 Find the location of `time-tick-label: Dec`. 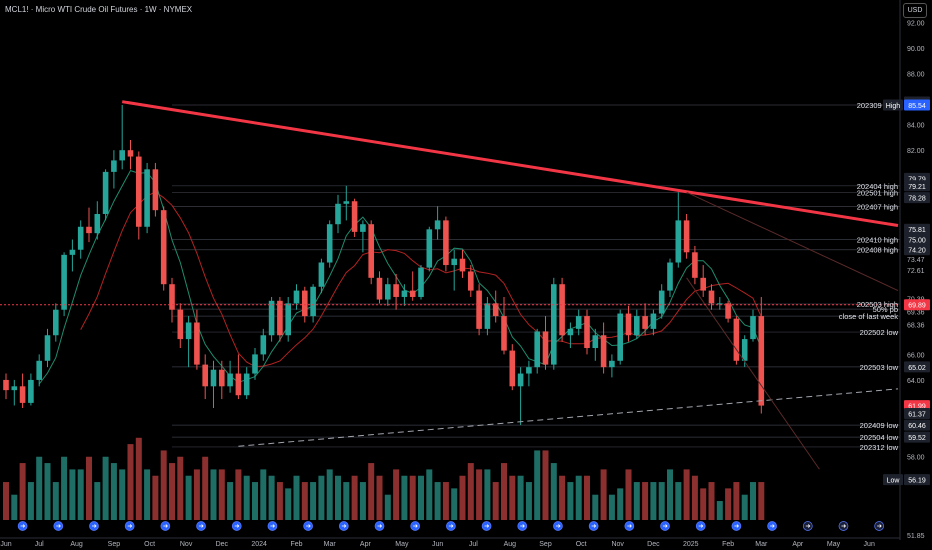

time-tick-label: Dec is located at coordinates (222, 544).